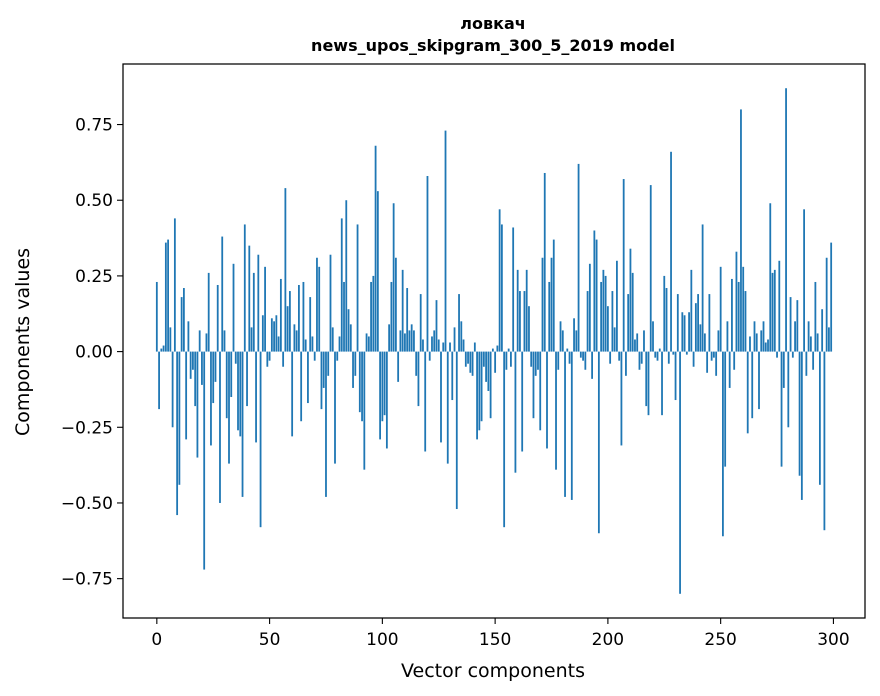 The image size is (880, 696). I want to click on y-tick-label: 0.50, so click(94, 201).